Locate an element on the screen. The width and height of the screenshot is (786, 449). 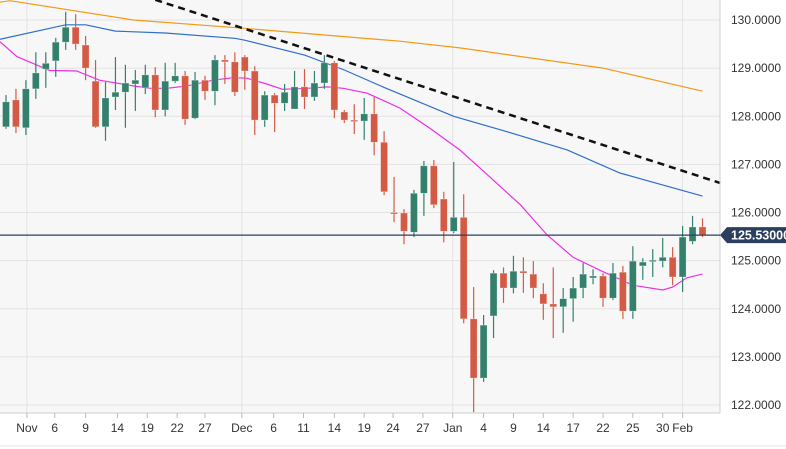
y-tick-label: 127.0000 is located at coordinates (756, 164).